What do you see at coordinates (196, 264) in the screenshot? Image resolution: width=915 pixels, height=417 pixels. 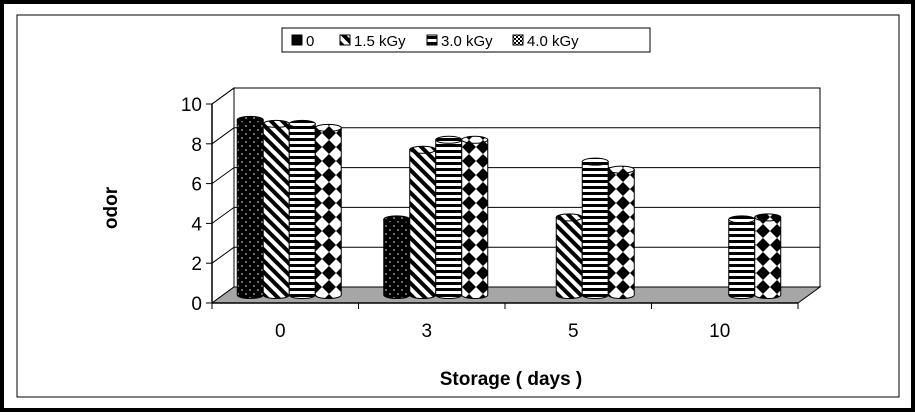 I see `y-tick-label: 2` at bounding box center [196, 264].